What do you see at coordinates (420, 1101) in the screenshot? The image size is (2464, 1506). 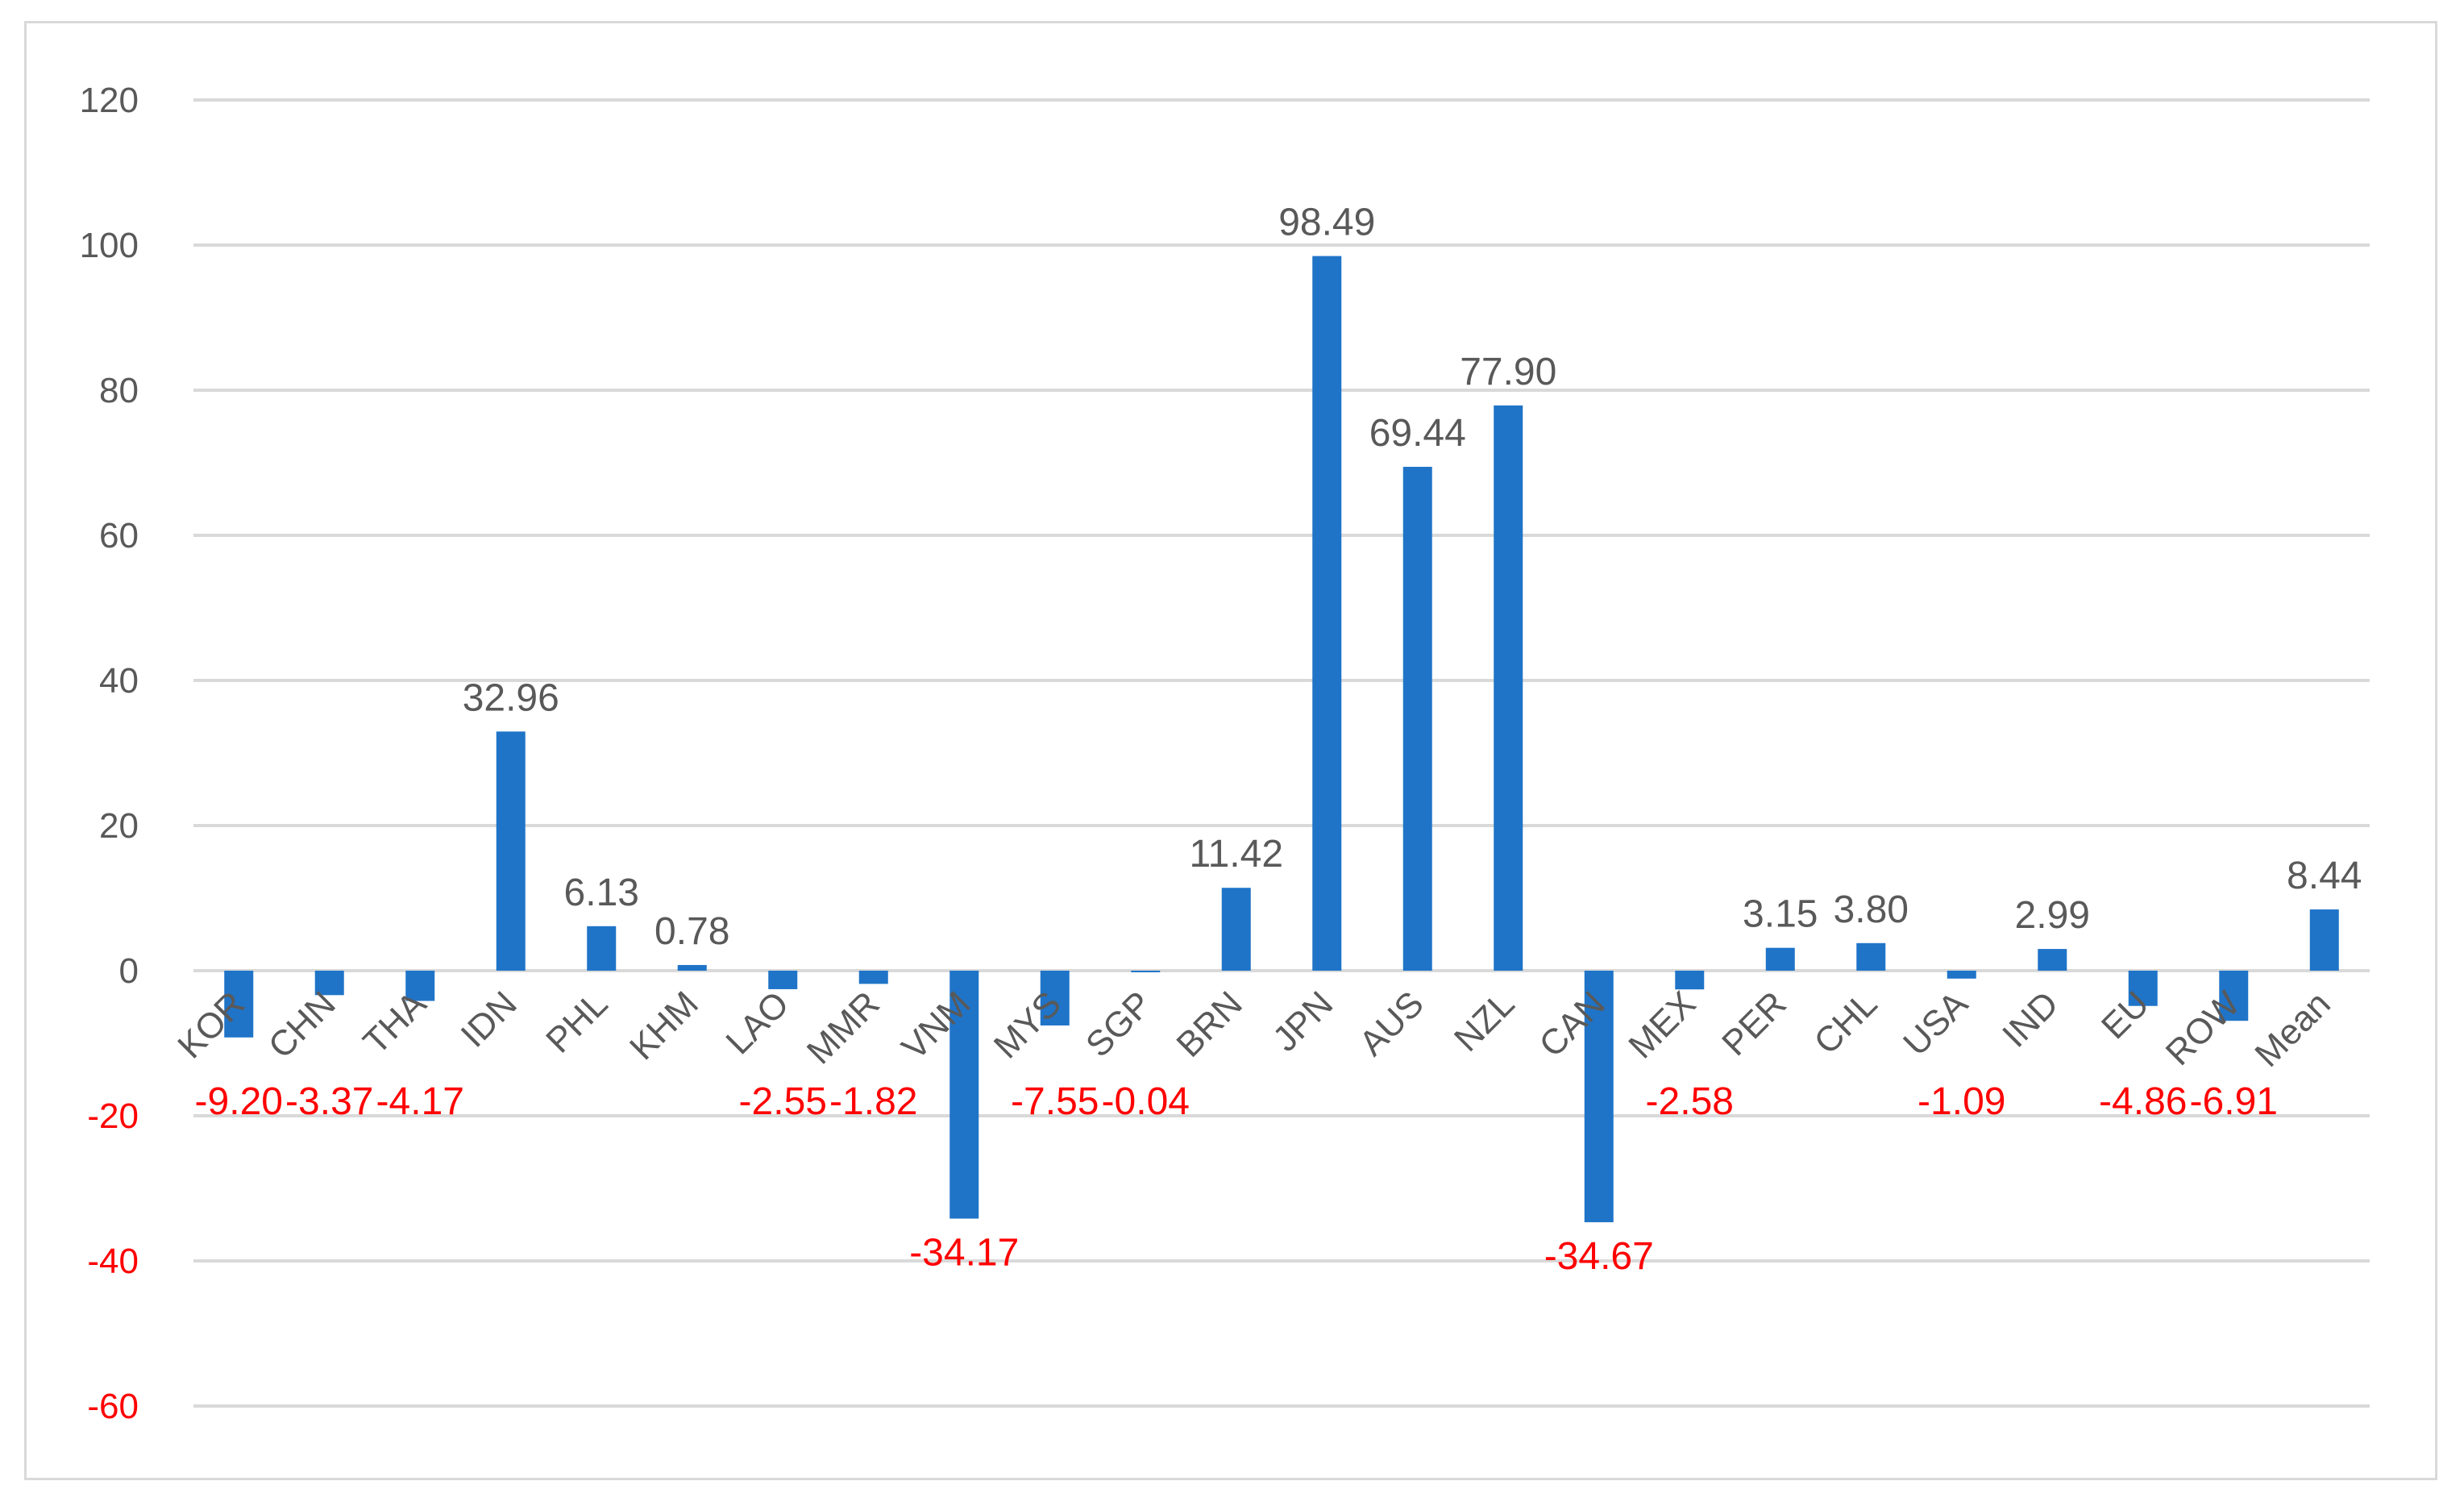 I see `data-label: -4.17` at bounding box center [420, 1101].